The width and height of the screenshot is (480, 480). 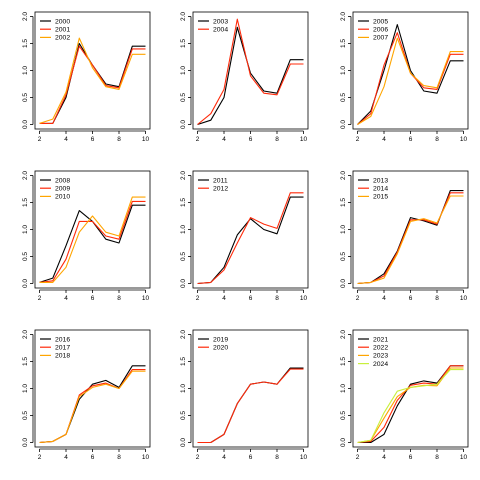 What do you see at coordinates (380, 189) in the screenshot?
I see `legend-label: 2014` at bounding box center [380, 189].